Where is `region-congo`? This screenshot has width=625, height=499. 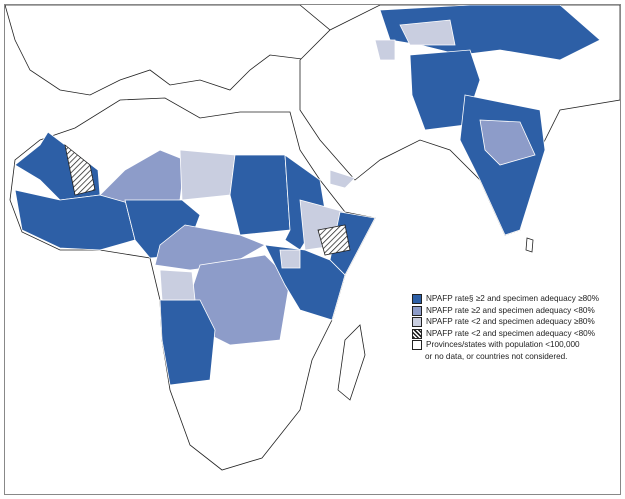
region-congo is located at coordinates (177, 285).